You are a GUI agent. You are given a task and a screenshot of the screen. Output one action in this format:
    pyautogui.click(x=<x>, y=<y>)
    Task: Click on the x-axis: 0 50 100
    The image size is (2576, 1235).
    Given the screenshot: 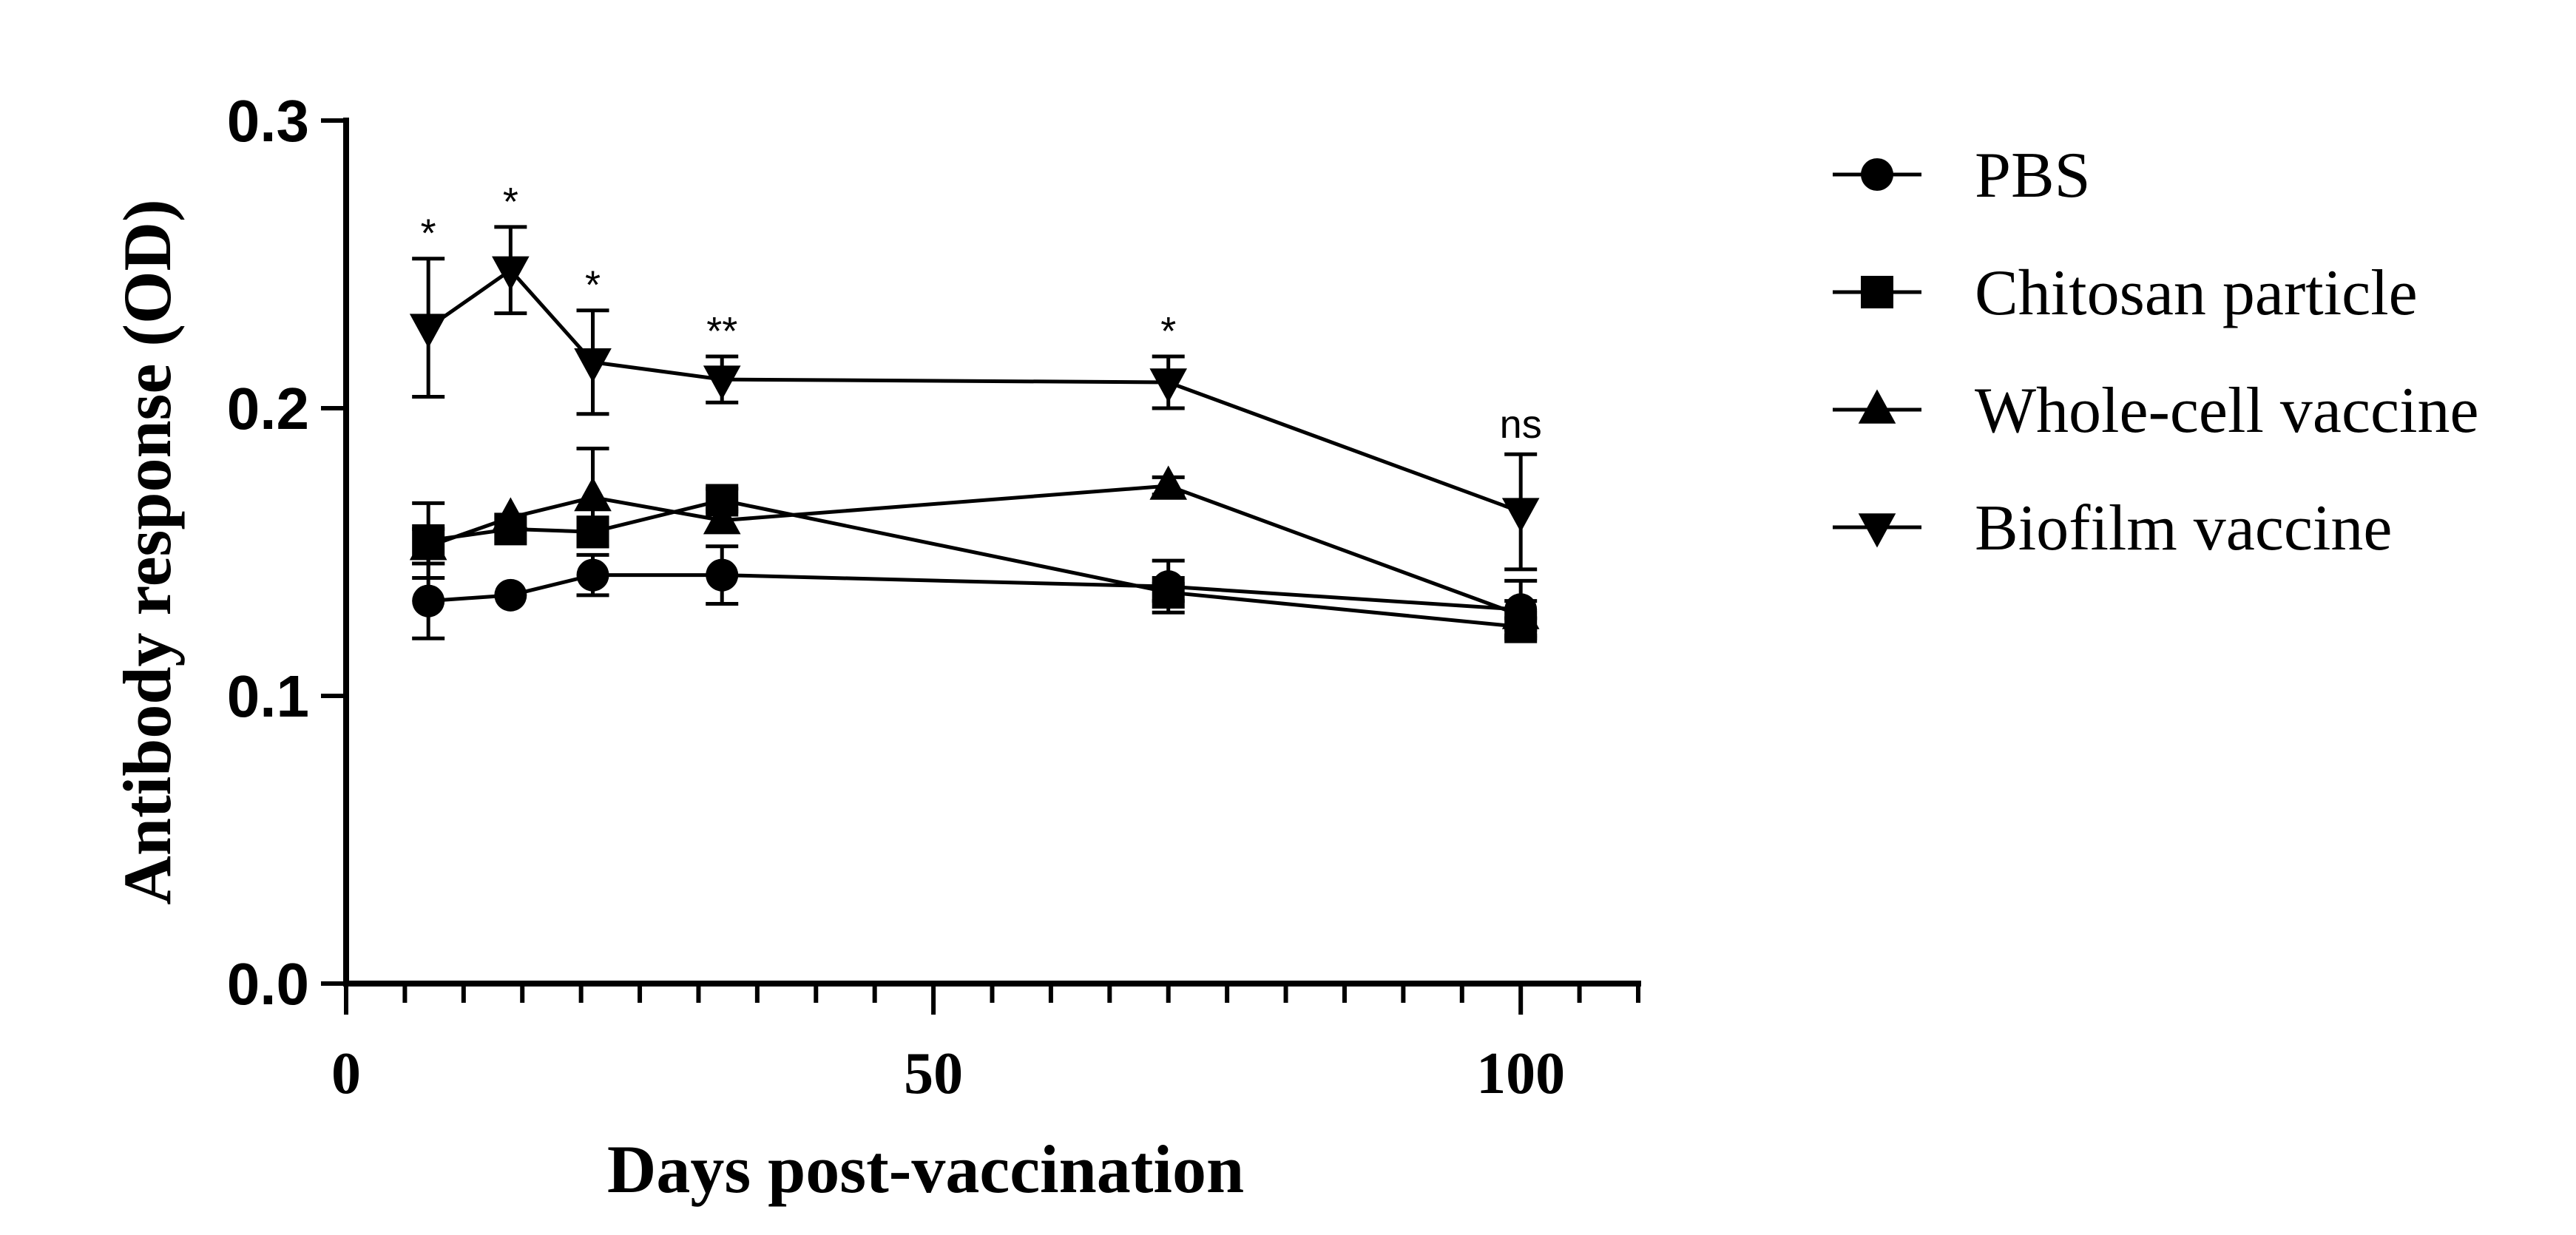 What is the action you would take?
    pyautogui.click(x=986, y=1044)
    